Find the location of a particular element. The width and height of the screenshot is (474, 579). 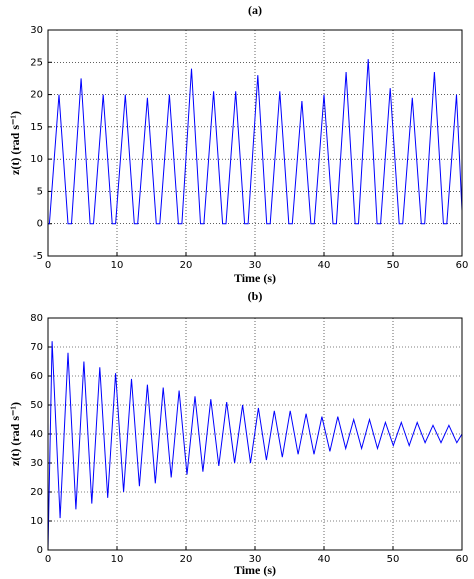

y-tick-label: -5 is located at coordinates (38, 256).